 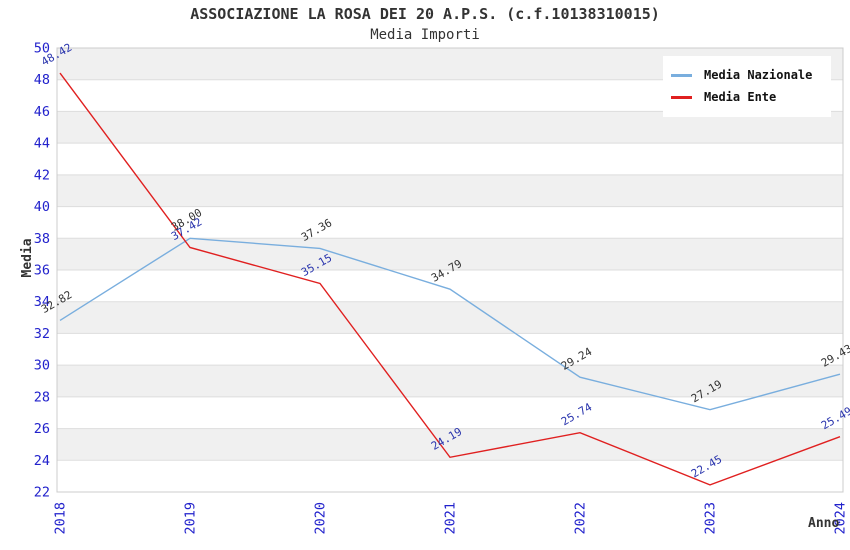 I want to click on x-tick-label: 2018, so click(x=61, y=518).